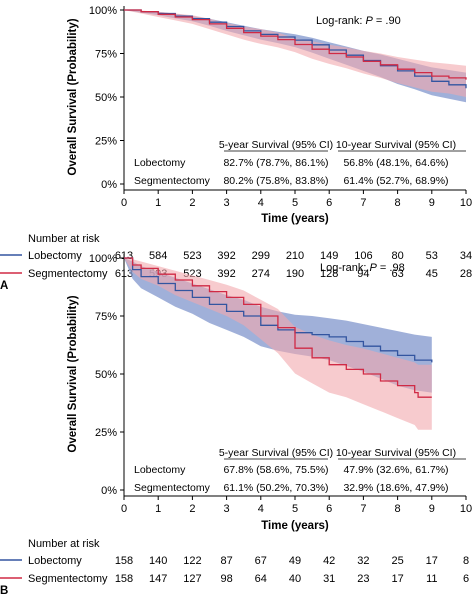  What do you see at coordinates (261, 561) in the screenshot?
I see `risk-value: 67` at bounding box center [261, 561].